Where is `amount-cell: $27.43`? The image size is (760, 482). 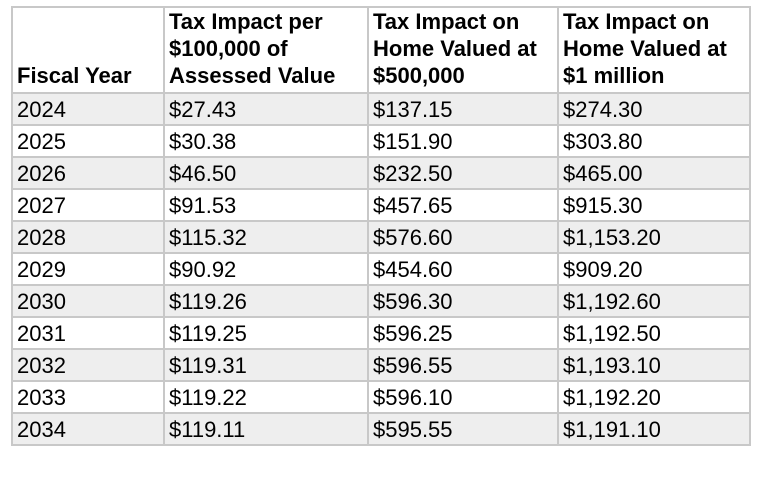
amount-cell: $27.43 is located at coordinates (266, 109).